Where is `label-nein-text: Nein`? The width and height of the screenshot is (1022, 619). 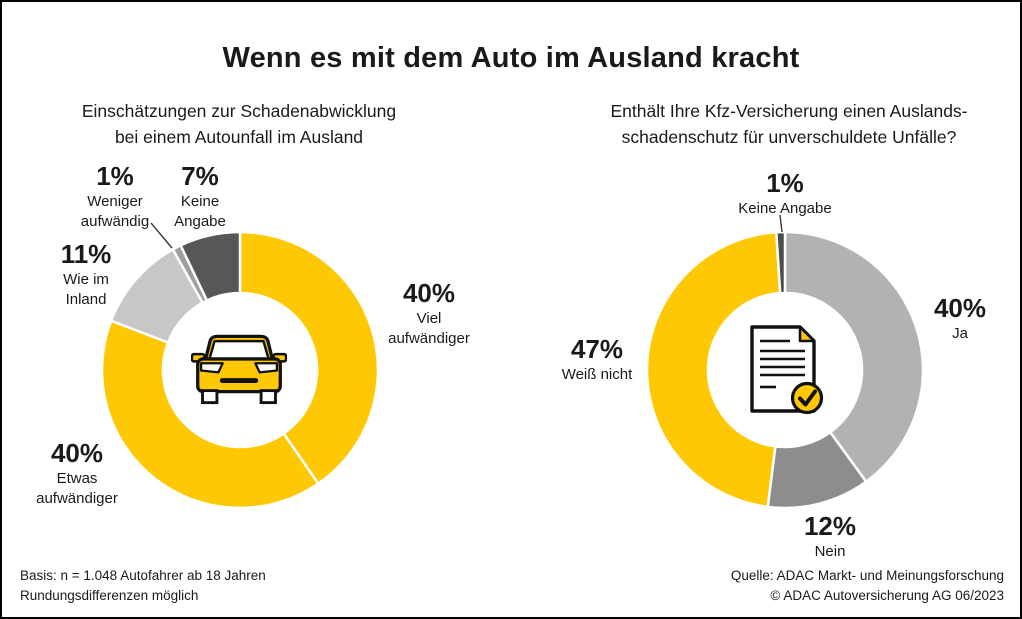 label-nein-text: Nein is located at coordinates (830, 551).